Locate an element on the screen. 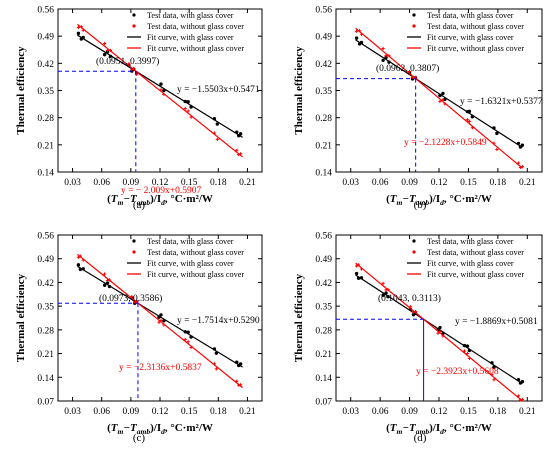 The image size is (550, 451). x-tick-label: 0.09 is located at coordinates (409, 412).